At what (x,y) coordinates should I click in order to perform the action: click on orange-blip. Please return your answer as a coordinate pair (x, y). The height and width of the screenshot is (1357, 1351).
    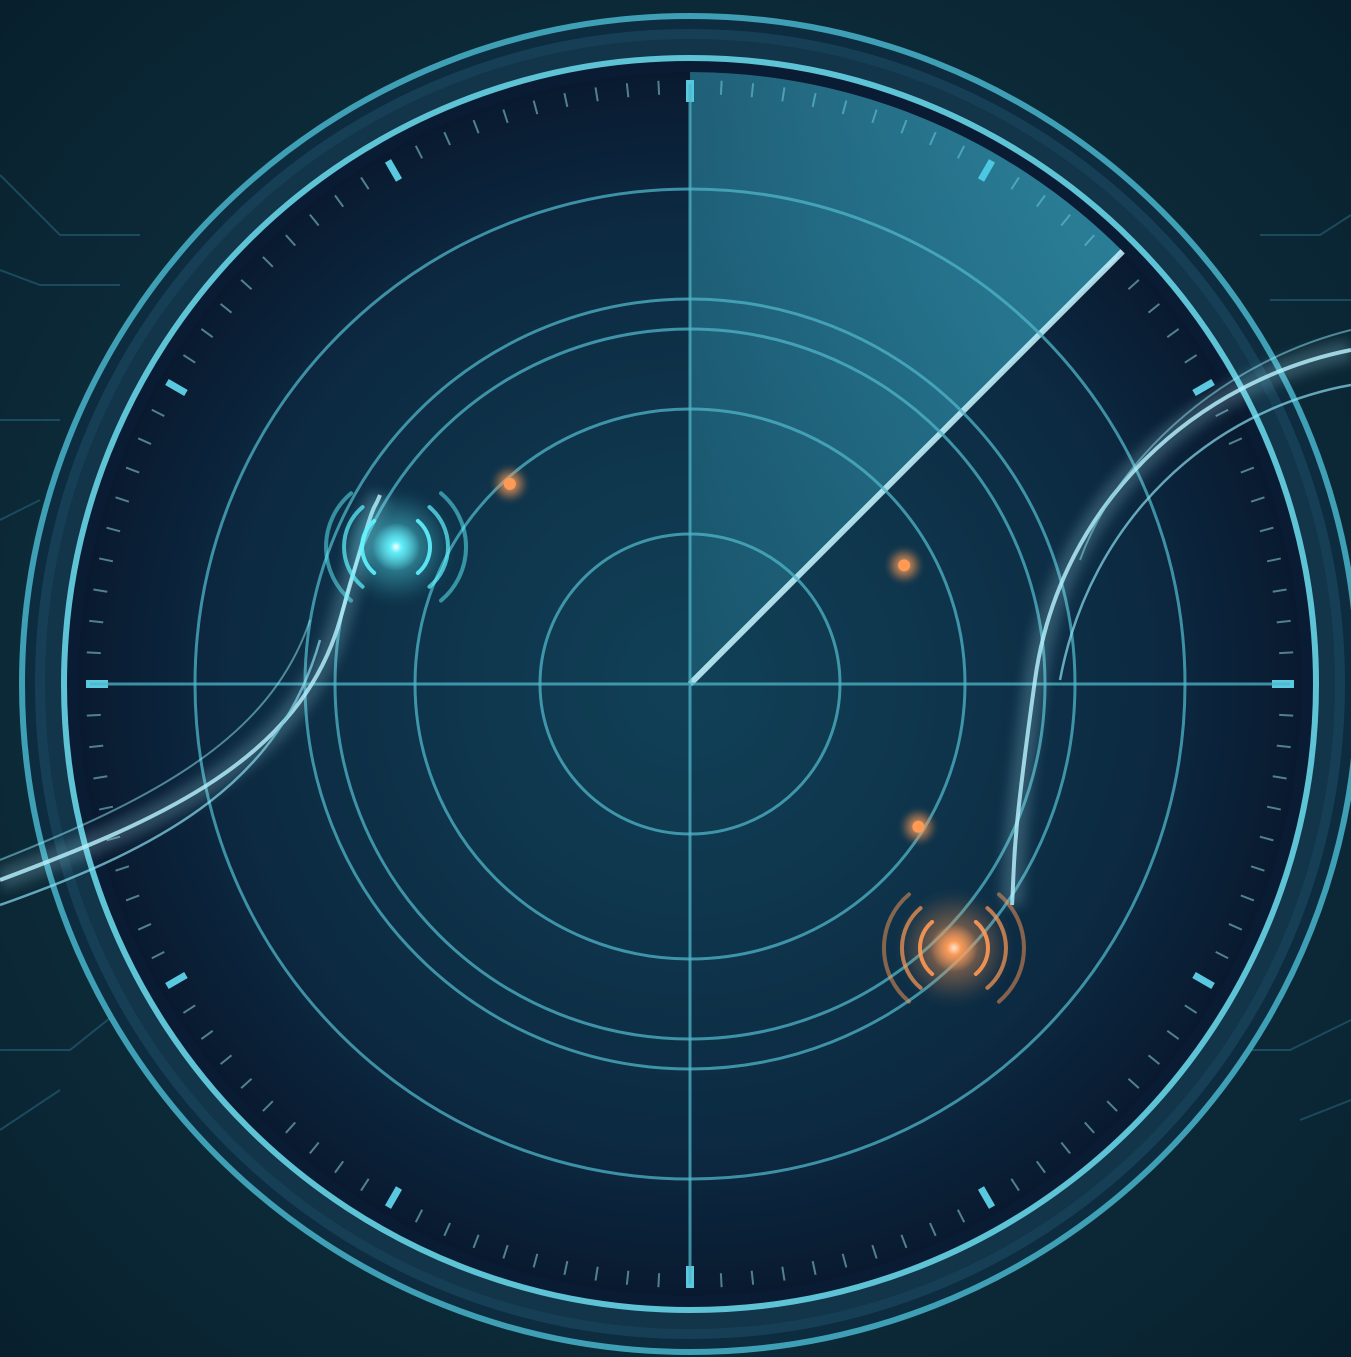
    Looking at the image, I should click on (953, 948).